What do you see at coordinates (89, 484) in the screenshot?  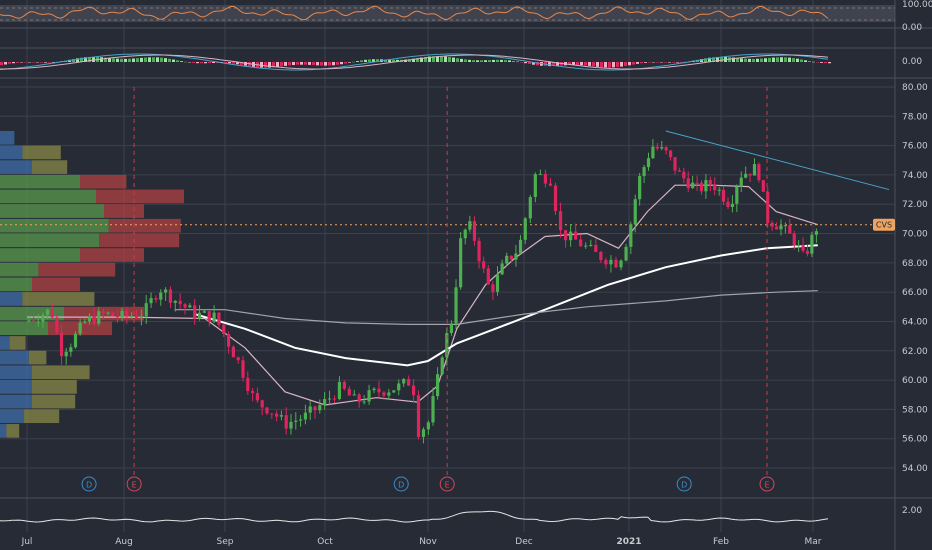 I see `dividend-marker` at bounding box center [89, 484].